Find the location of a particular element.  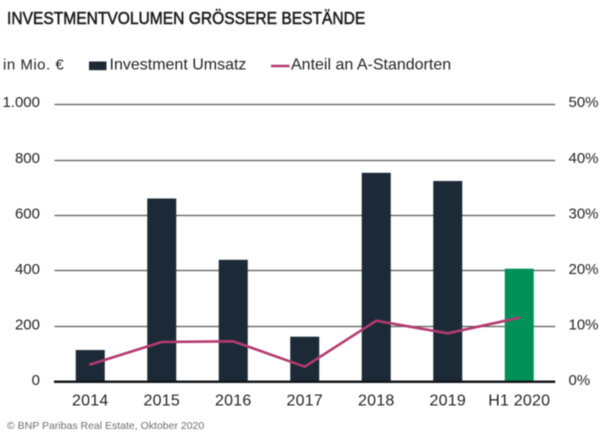

svg-text: 2018 is located at coordinates (376, 400).